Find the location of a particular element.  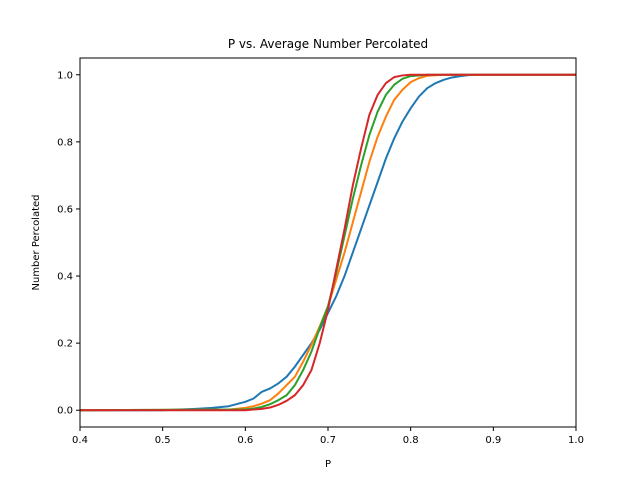

y-tick-label: 0.6 is located at coordinates (65, 209).